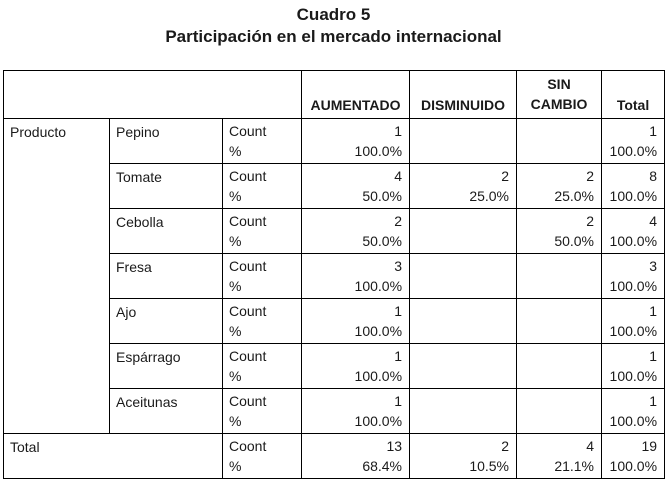 The image size is (667, 483). Describe the element at coordinates (356, 276) in the screenshot. I see `aum-cell: 3 100.0%` at that location.